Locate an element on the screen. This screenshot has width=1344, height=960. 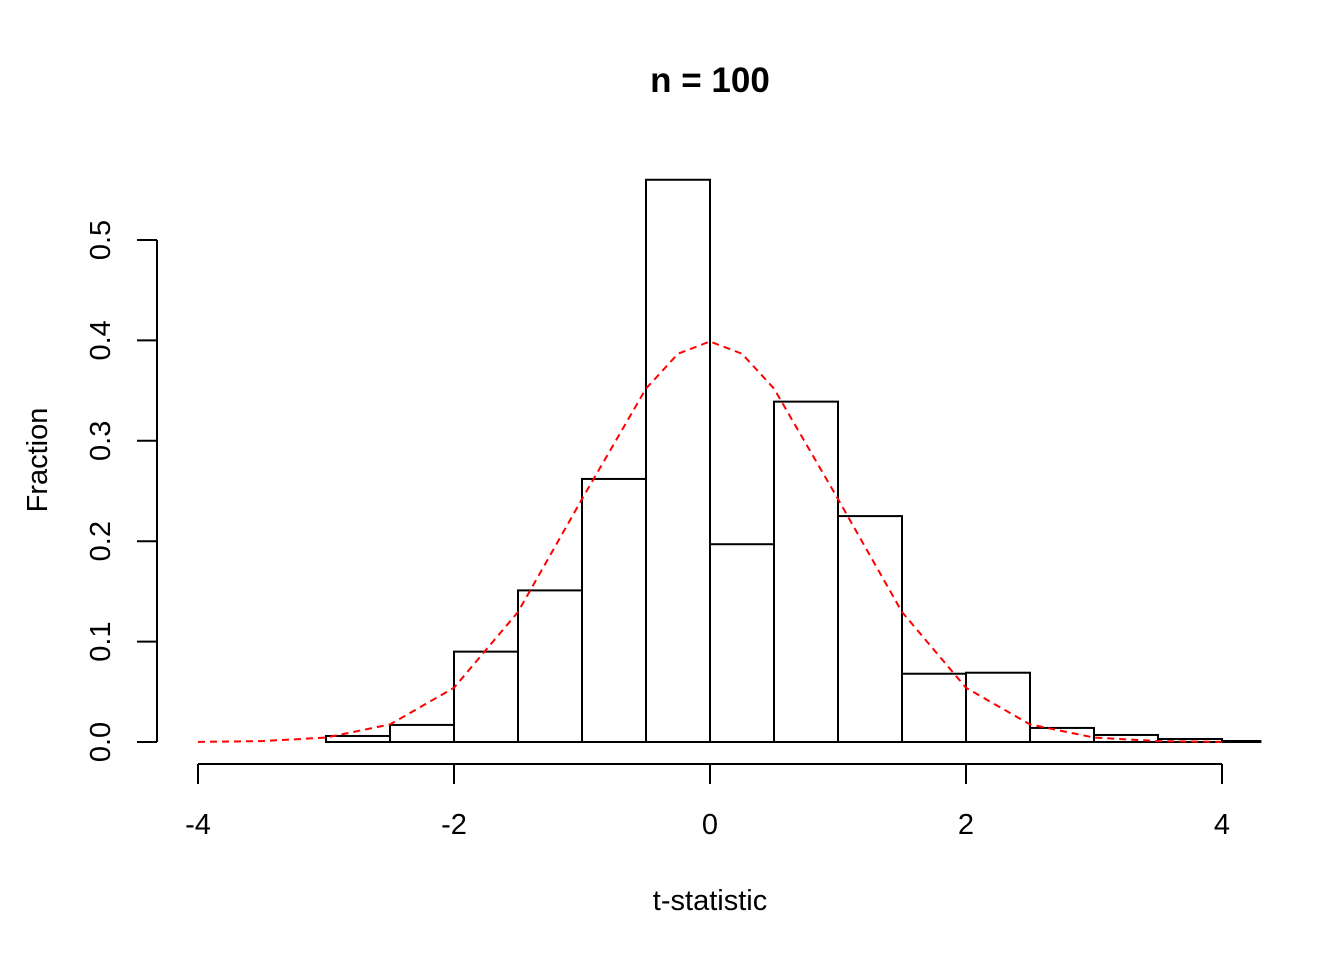
x-tick-label: -2 is located at coordinates (454, 825).